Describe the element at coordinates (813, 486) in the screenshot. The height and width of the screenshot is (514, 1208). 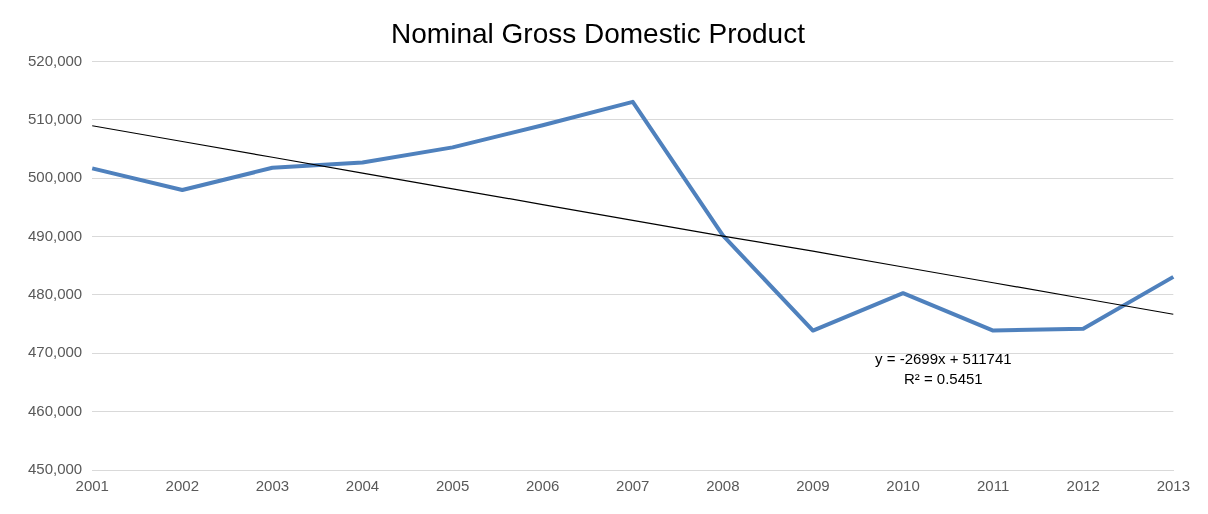
I see `x-tick-label: 2009` at that location.